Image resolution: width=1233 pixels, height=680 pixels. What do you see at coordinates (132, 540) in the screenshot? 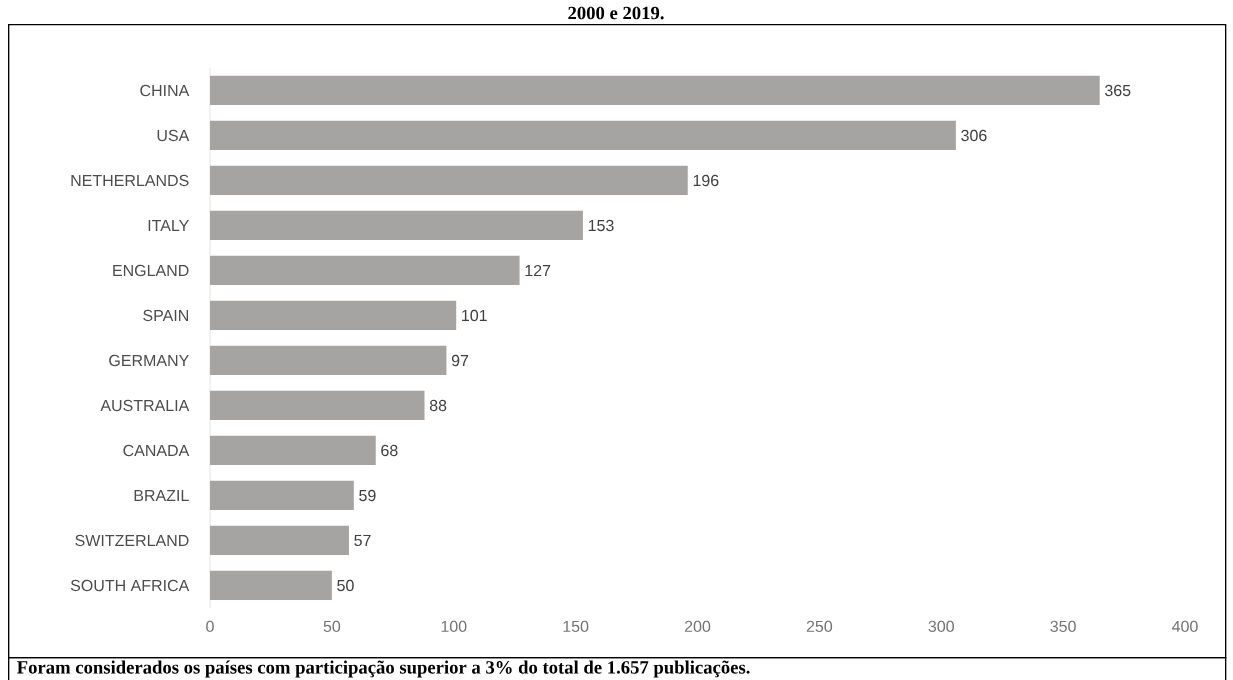
I see `y-tick-label: SWITZERLAND` at bounding box center [132, 540].